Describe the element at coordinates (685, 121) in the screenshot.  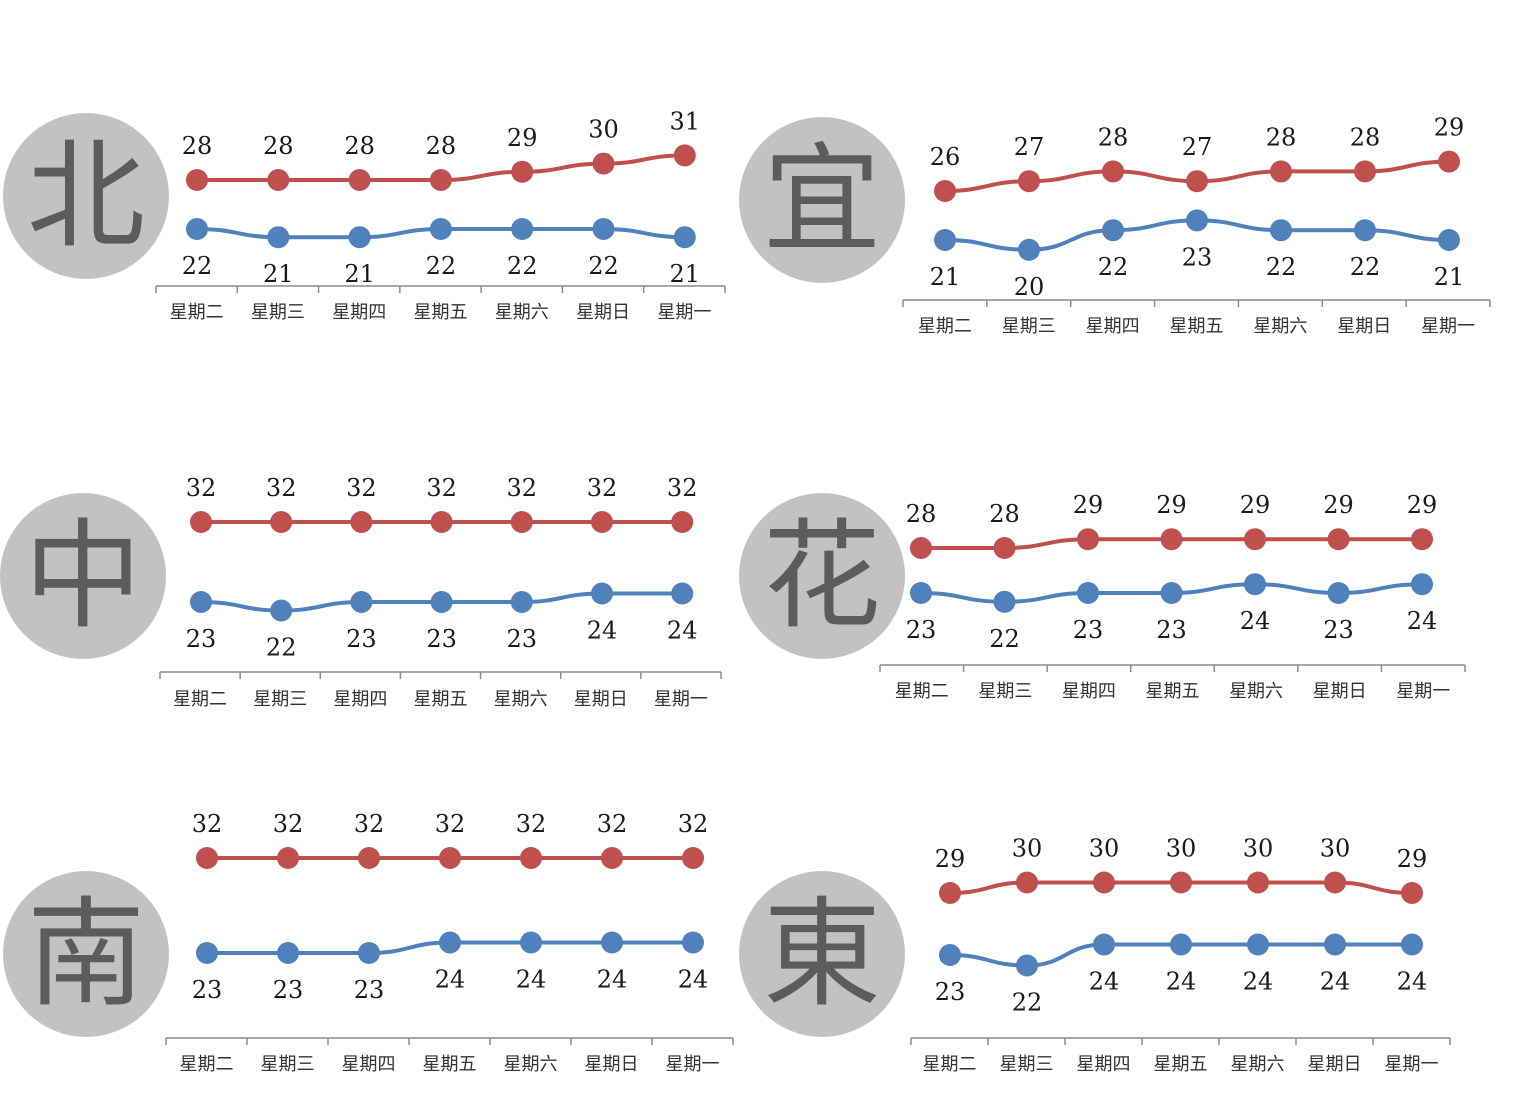
I see `high-temp-label: 31` at that location.